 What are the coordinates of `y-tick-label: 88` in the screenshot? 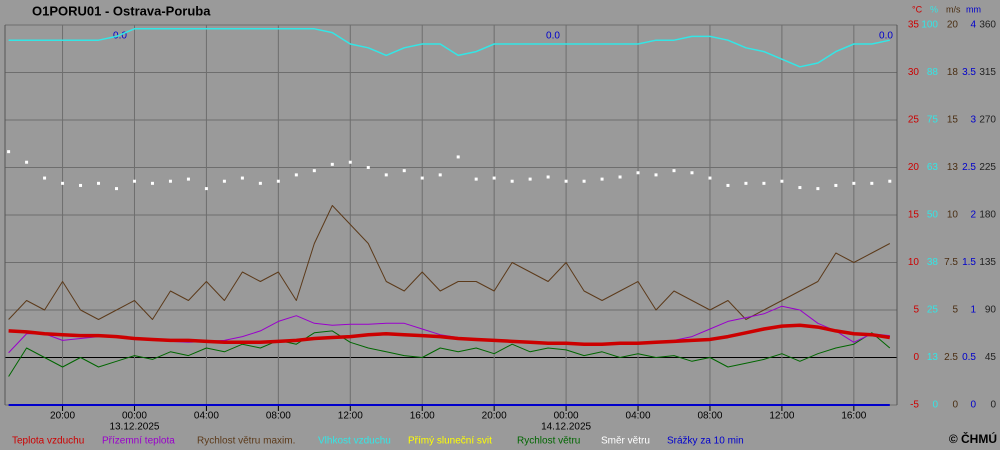 It's located at (933, 72).